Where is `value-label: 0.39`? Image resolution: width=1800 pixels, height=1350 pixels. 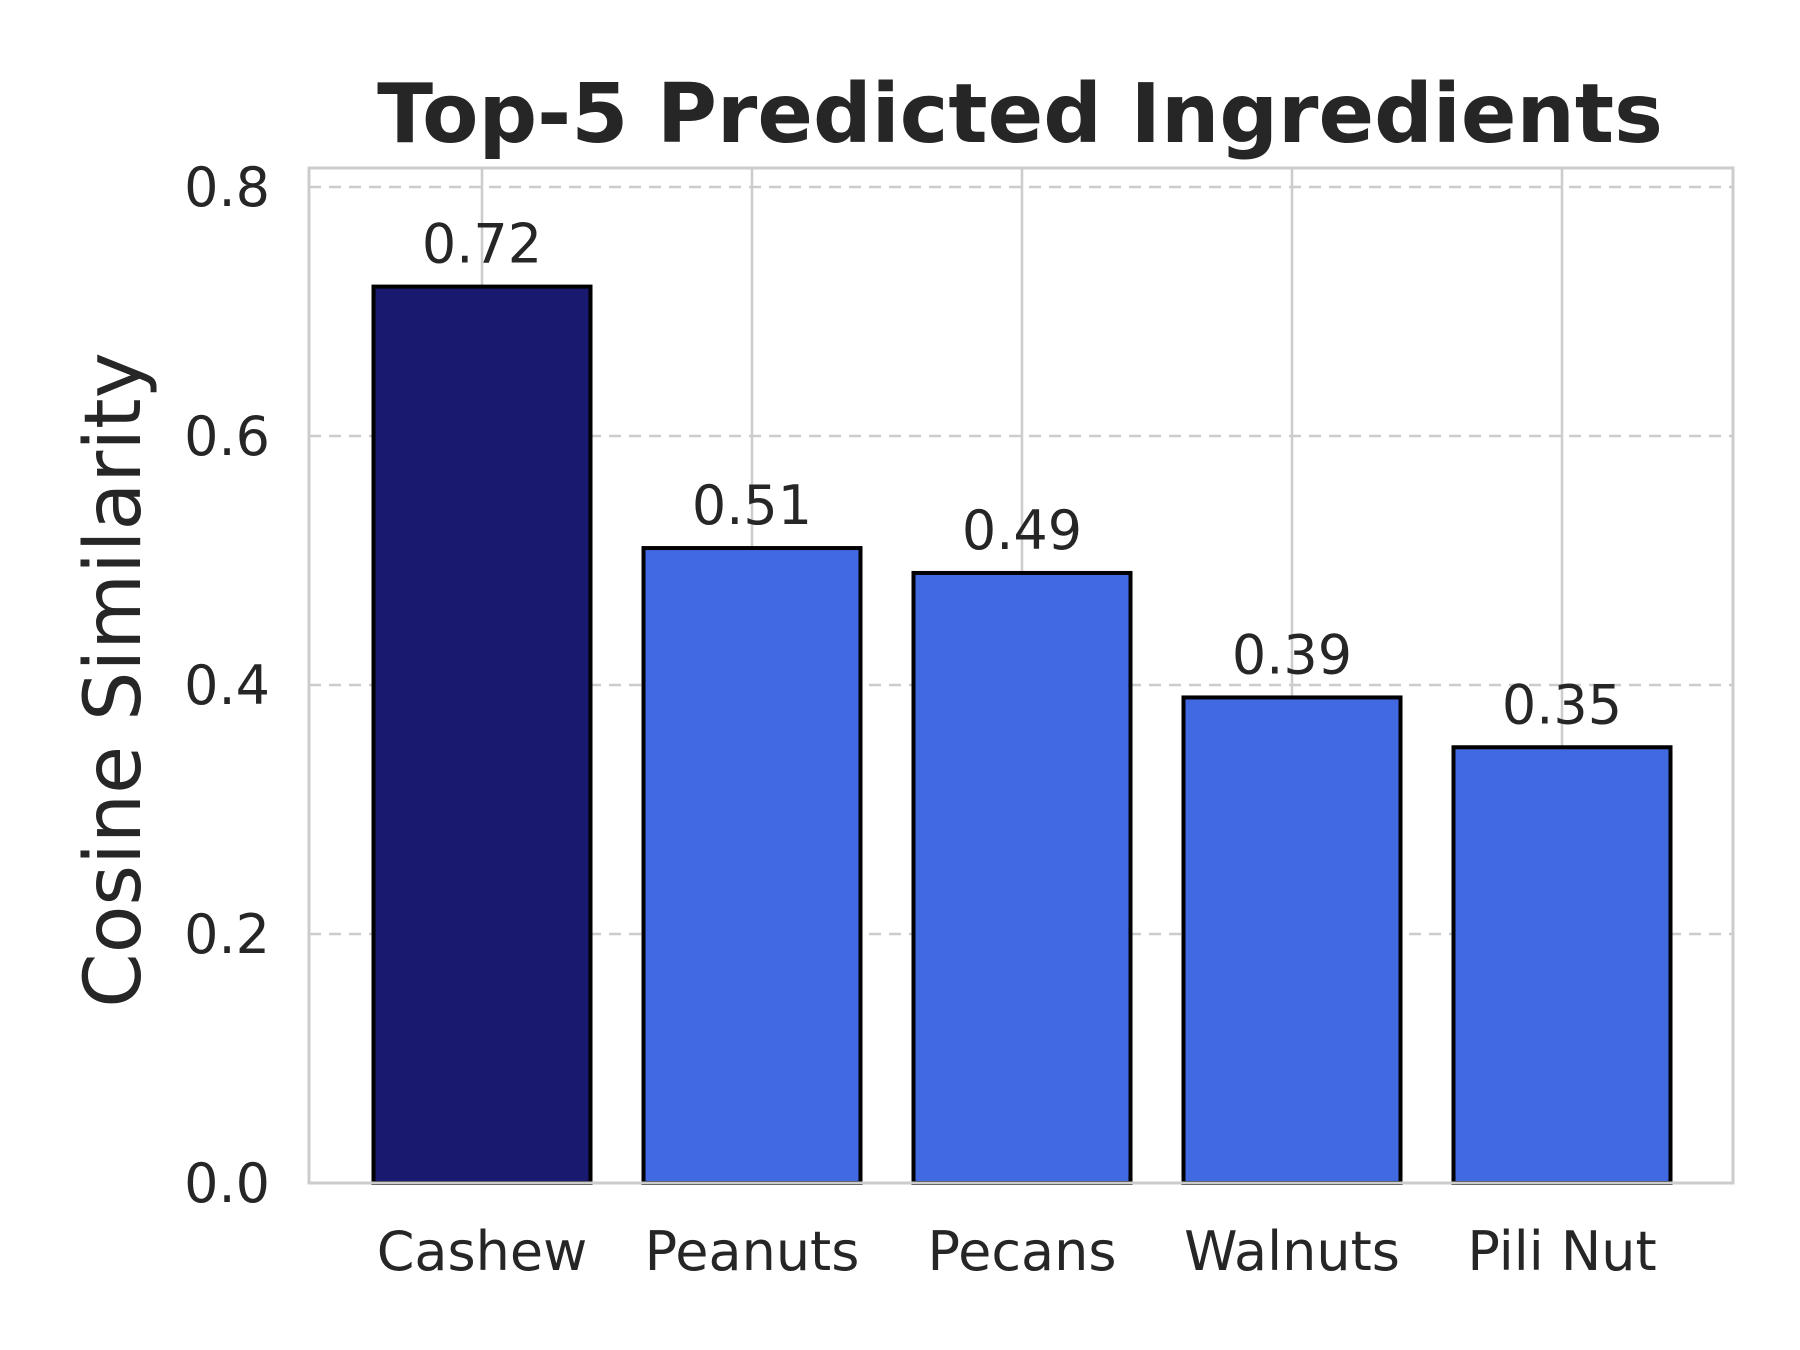 value-label: 0.39 is located at coordinates (1292, 654).